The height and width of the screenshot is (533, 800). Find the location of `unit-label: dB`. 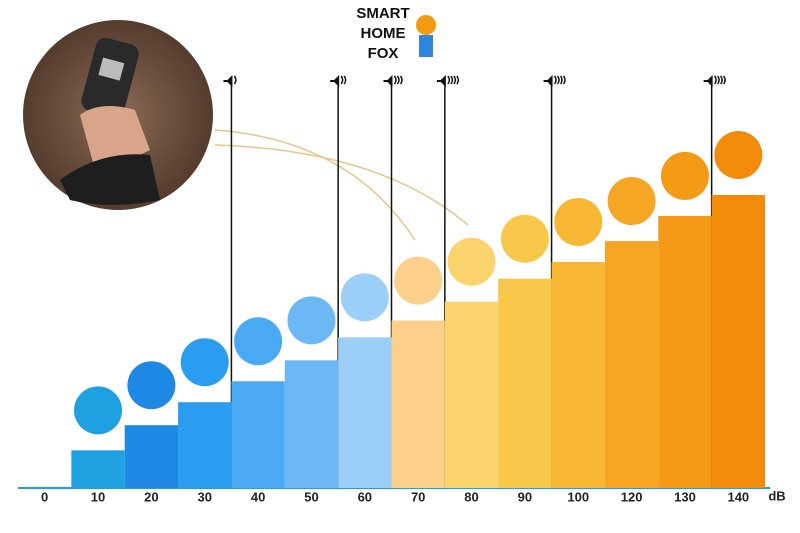

unit-label: dB is located at coordinates (776, 495).